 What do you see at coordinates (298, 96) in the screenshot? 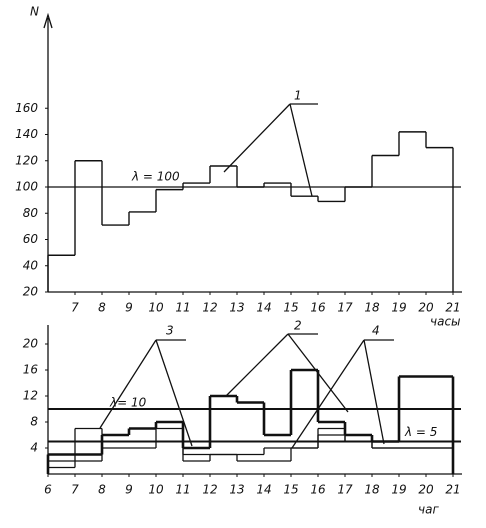
I see `callout-label: 1` at bounding box center [298, 96].